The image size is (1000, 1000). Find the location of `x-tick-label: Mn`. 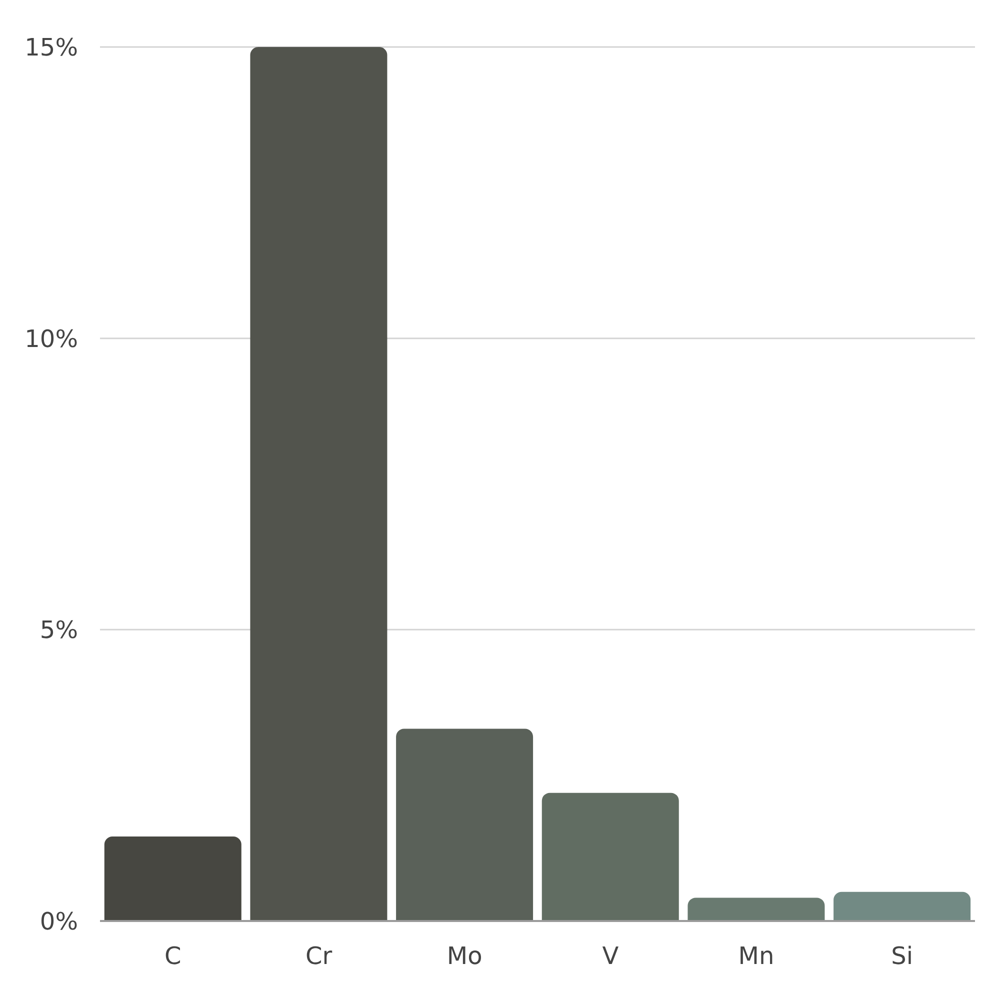

x-tick-label: Mn is located at coordinates (756, 956).